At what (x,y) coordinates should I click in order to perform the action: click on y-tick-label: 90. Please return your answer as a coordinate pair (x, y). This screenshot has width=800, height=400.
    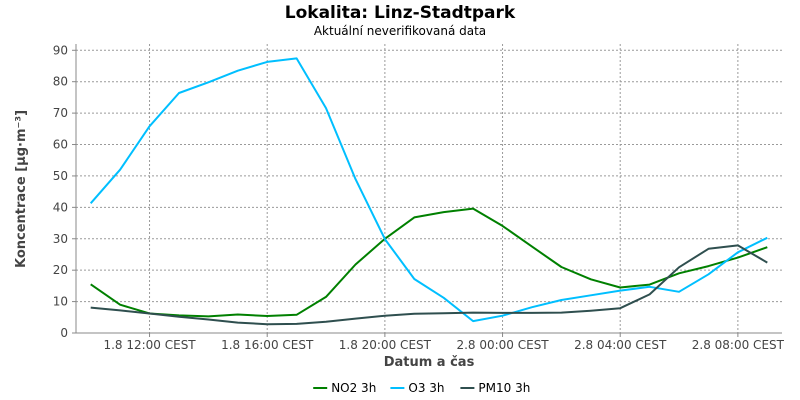
    Looking at the image, I should click on (60, 50).